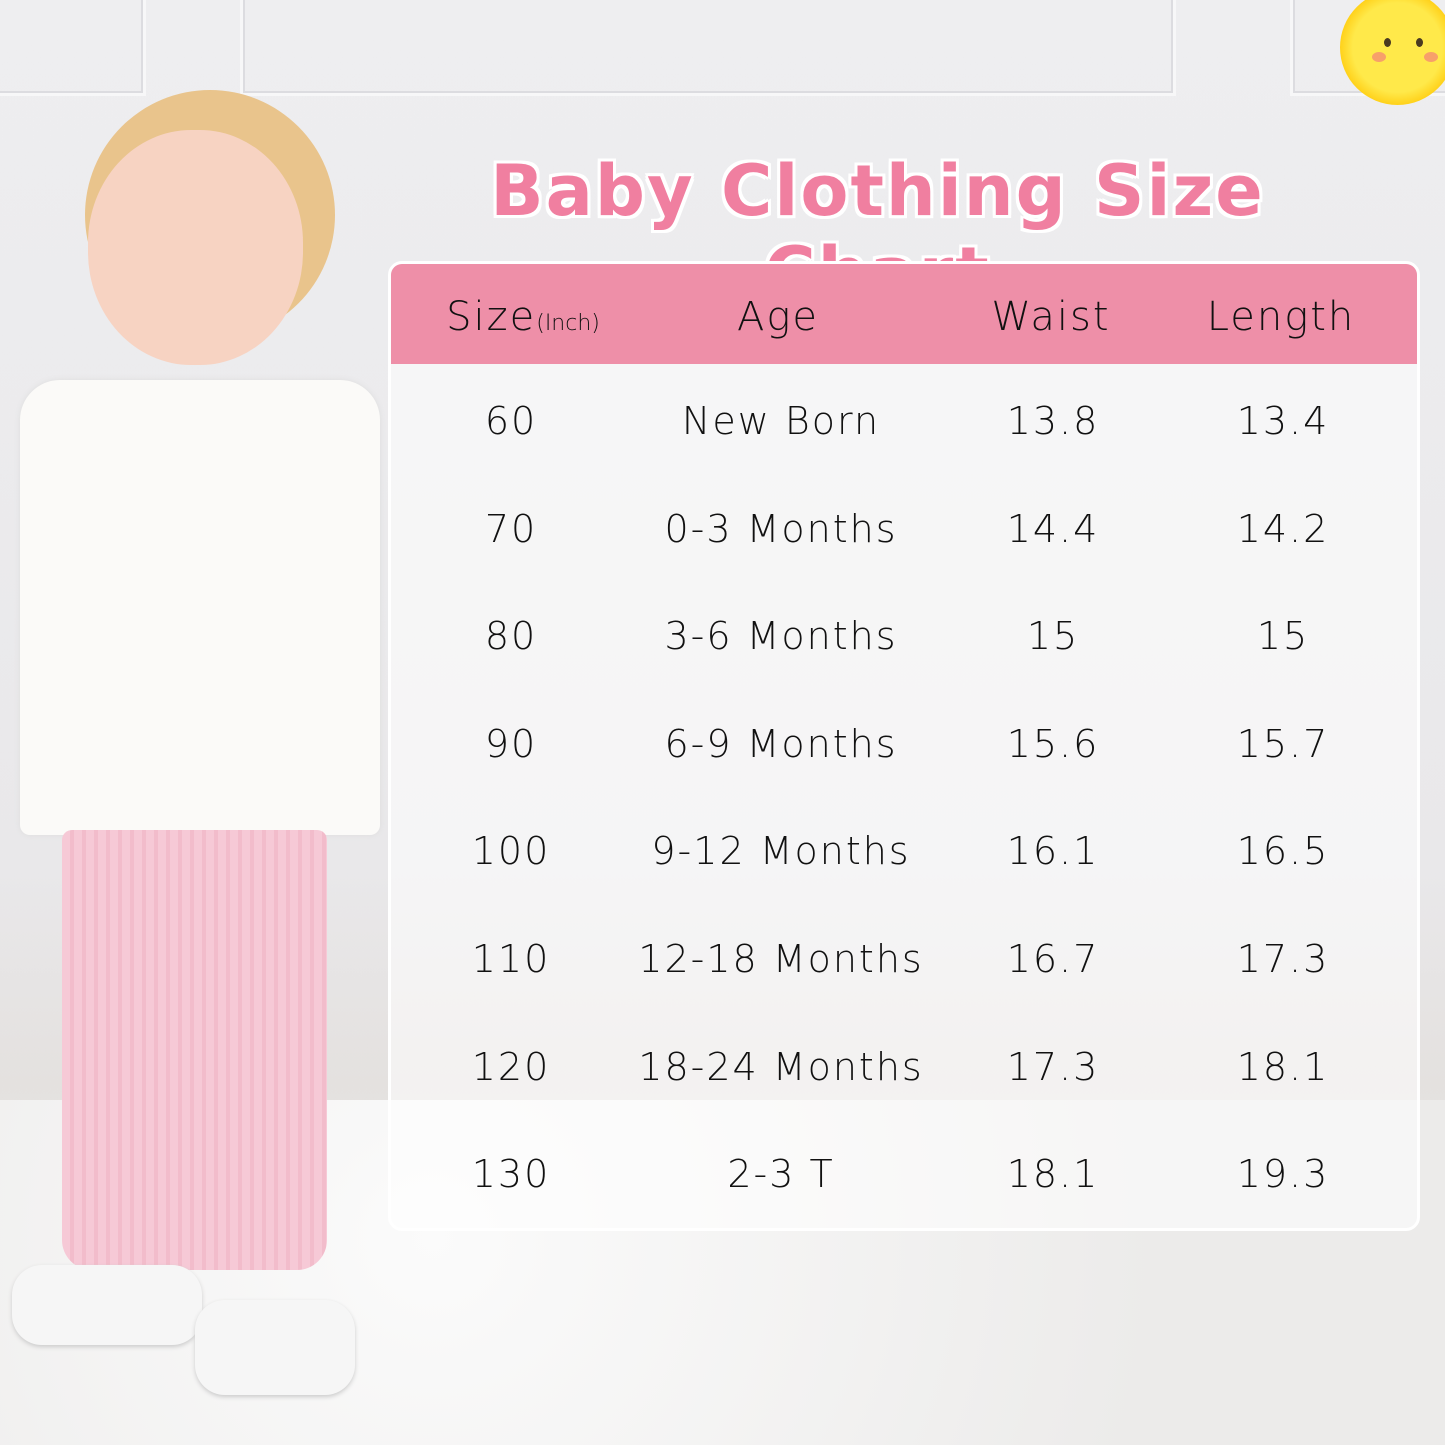  What do you see at coordinates (781, 851) in the screenshot?
I see `cell-age: 9-12 Months` at bounding box center [781, 851].